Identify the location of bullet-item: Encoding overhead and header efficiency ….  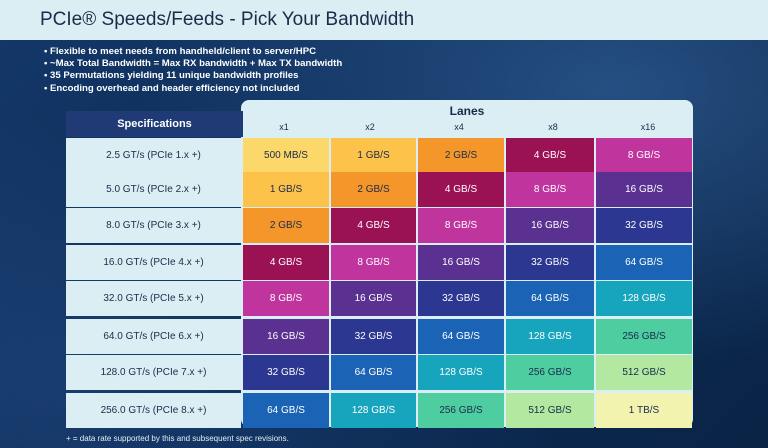
(193, 89).